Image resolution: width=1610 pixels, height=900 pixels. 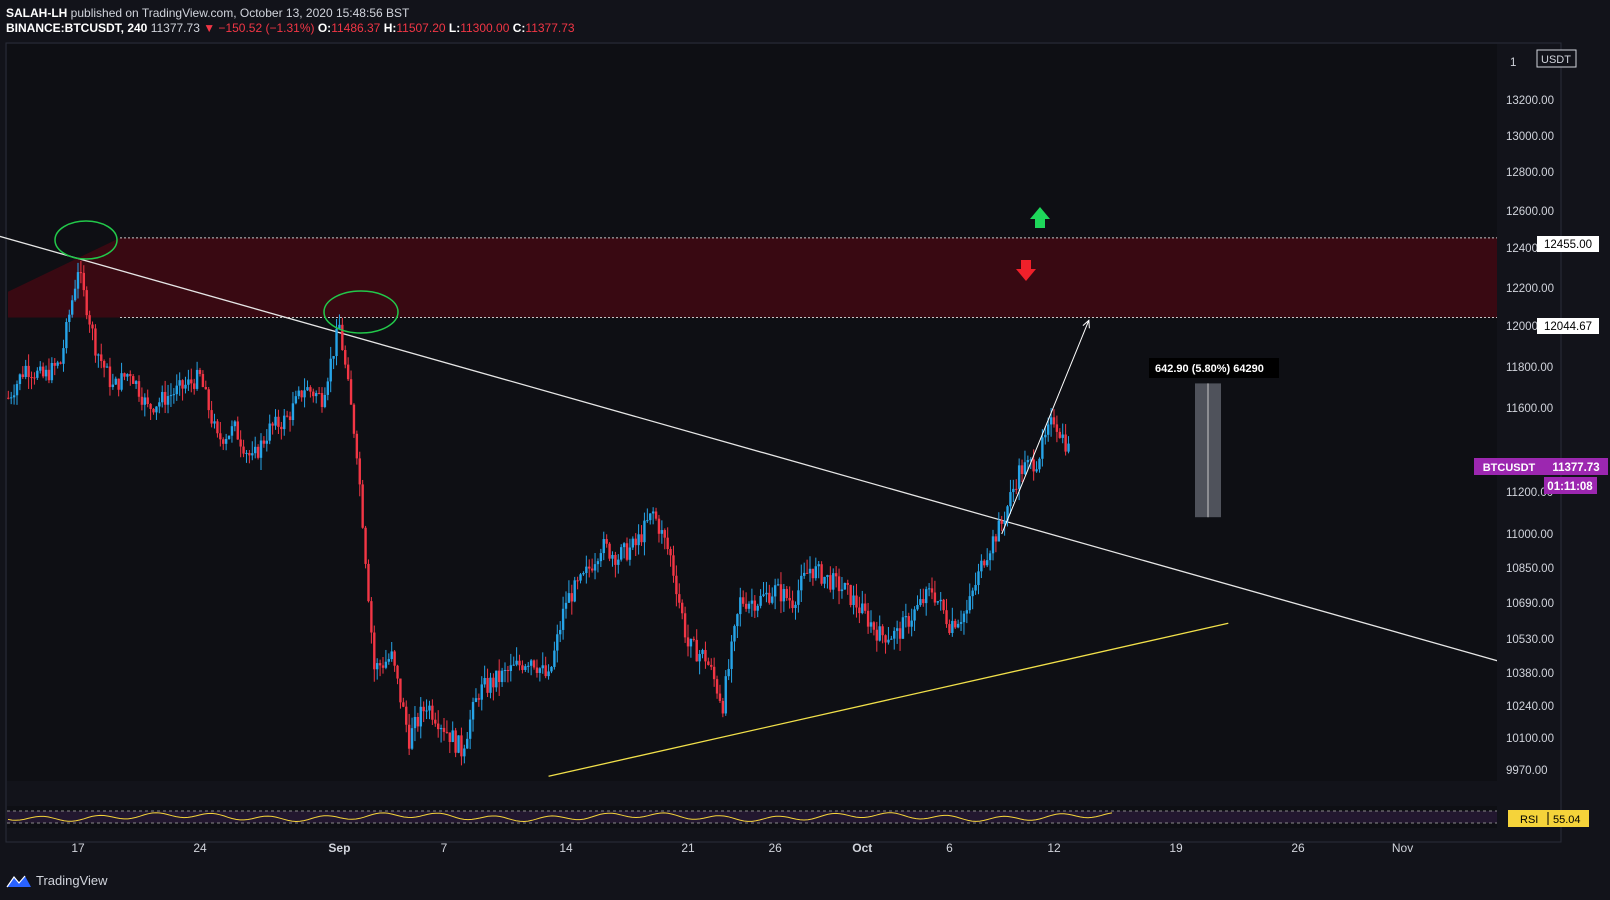 What do you see at coordinates (1045, 427) in the screenshot?
I see `projection-arrow` at bounding box center [1045, 427].